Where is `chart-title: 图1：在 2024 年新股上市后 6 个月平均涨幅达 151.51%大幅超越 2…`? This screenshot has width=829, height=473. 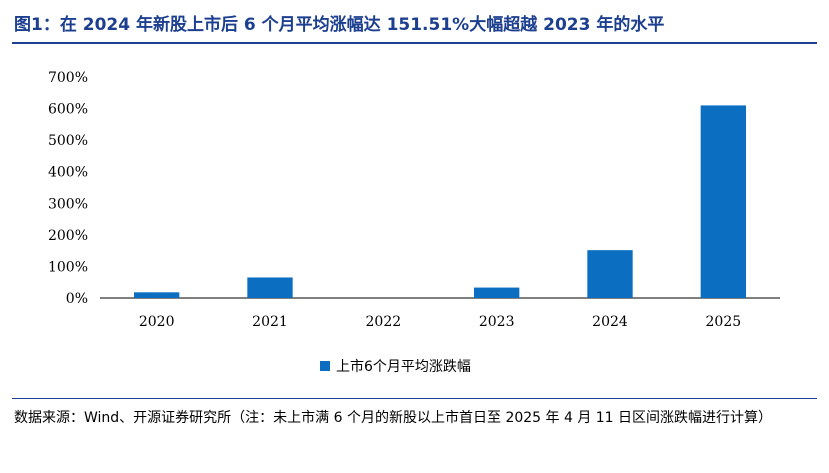
chart-title: 图1：在 2024 年新股上市后 6 个月平均涨幅达 151.51%大幅超越 2… is located at coordinates (339, 25).